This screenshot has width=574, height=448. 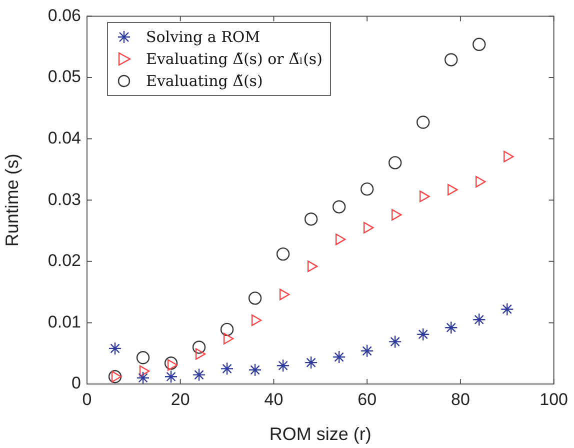 I want to click on y-tick-label: 0, so click(x=76, y=383).